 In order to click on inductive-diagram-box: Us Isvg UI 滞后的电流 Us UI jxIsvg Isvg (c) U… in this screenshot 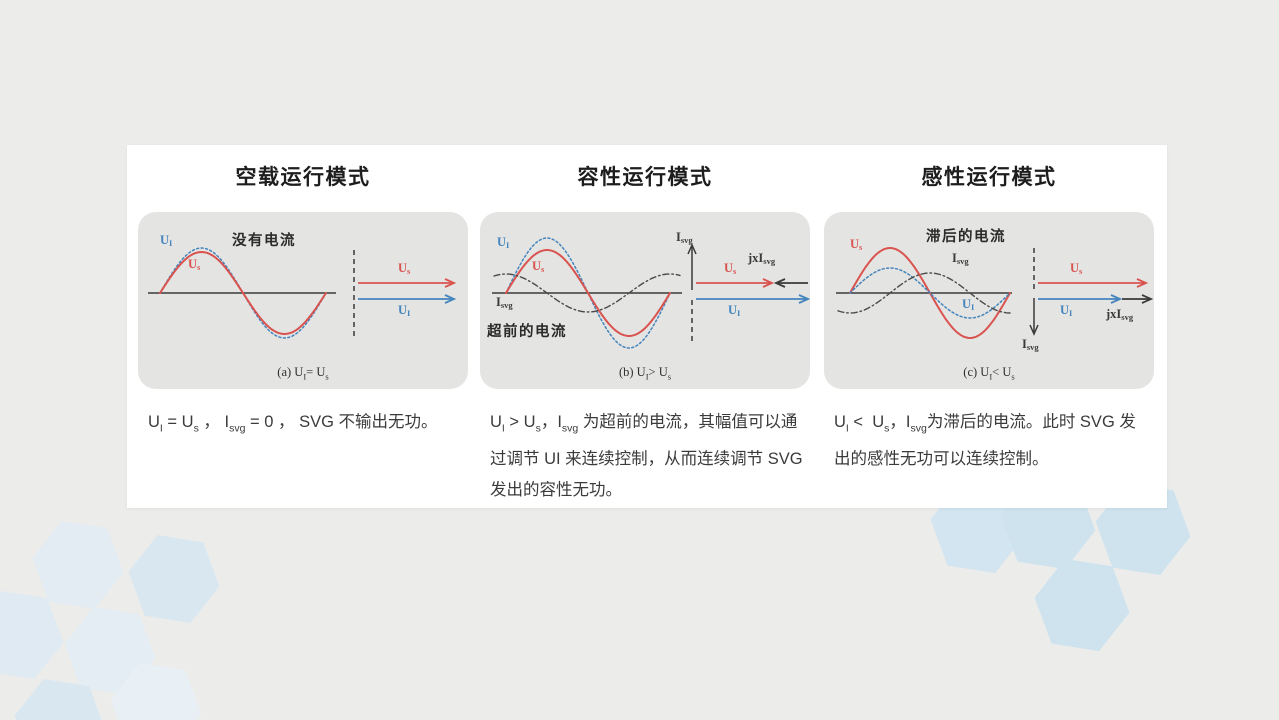, I will do `click(989, 300)`.